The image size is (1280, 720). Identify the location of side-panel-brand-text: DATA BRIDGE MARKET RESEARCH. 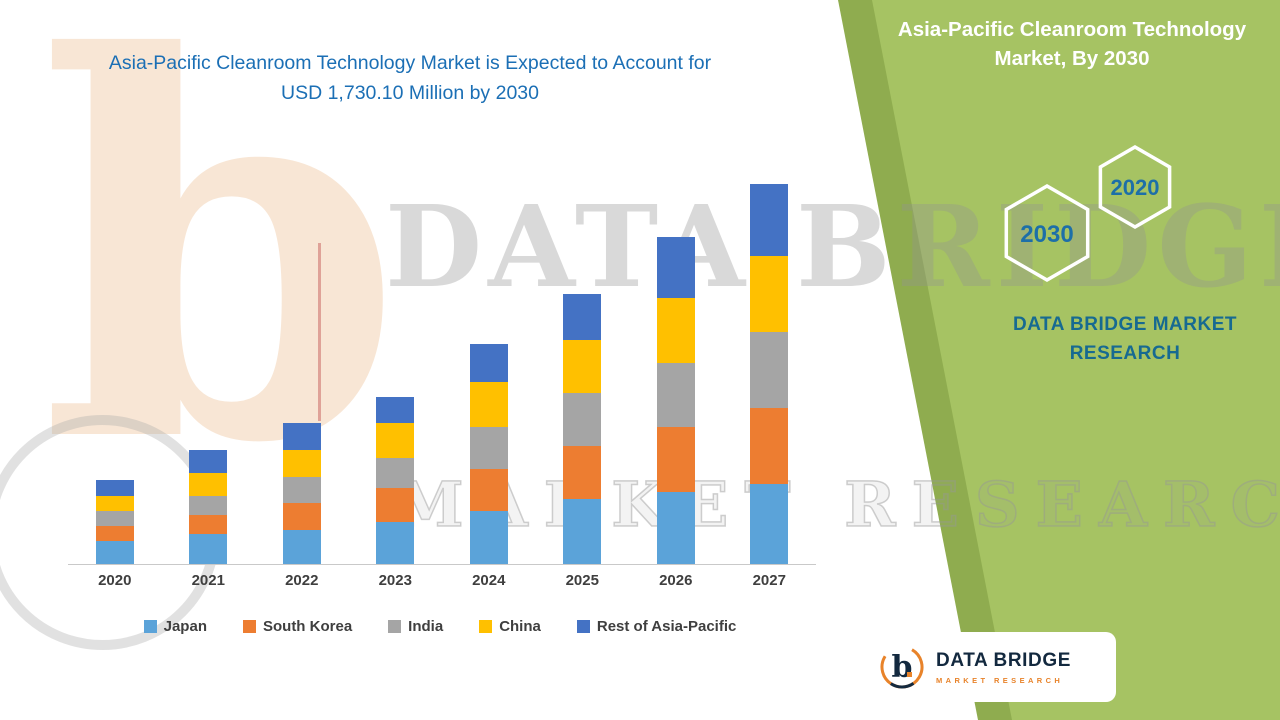
(1125, 339).